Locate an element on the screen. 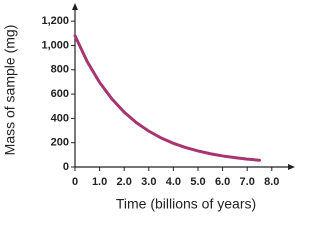 This screenshot has width=320, height=240. y-tick-label: 600 is located at coordinates (60, 94).